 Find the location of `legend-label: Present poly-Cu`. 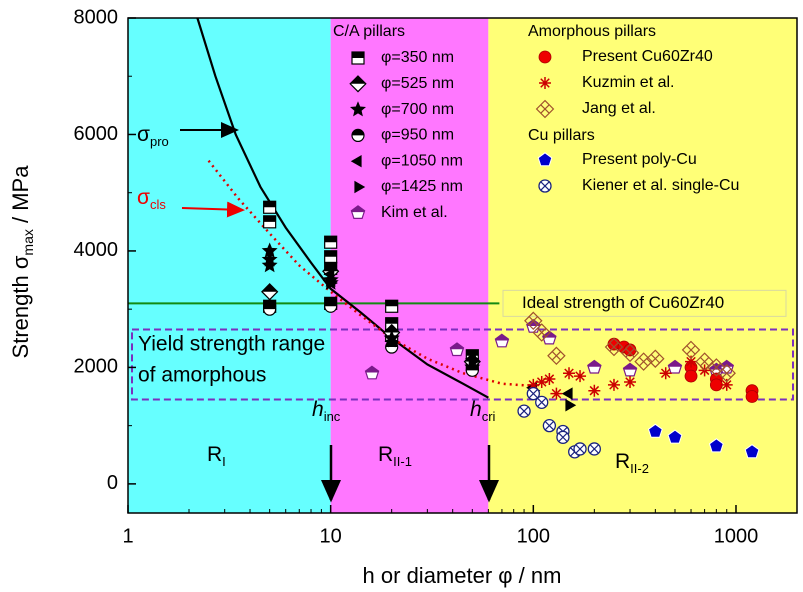

legend-label: Present poly-Cu is located at coordinates (639, 159).